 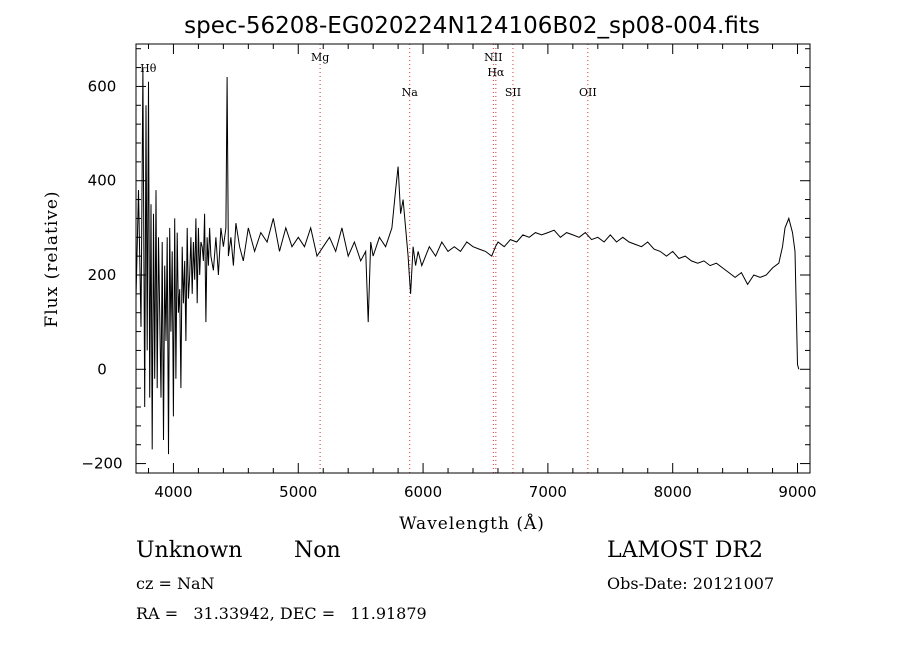 What do you see at coordinates (797, 492) in the screenshot?
I see `x-tick-label-5: 9000` at bounding box center [797, 492].